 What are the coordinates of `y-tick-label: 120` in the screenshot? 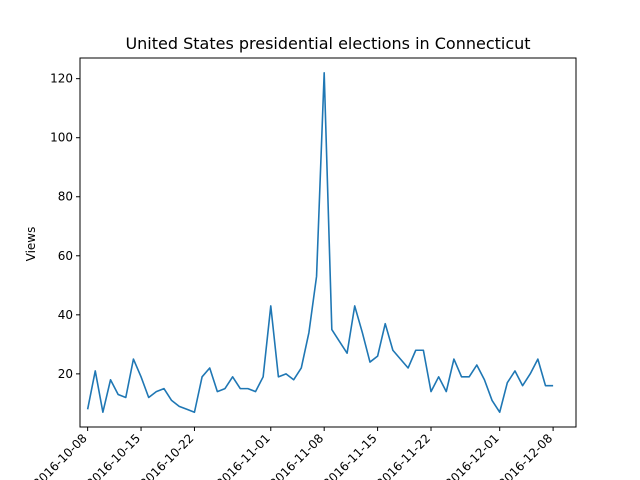 It's located at (61, 79).